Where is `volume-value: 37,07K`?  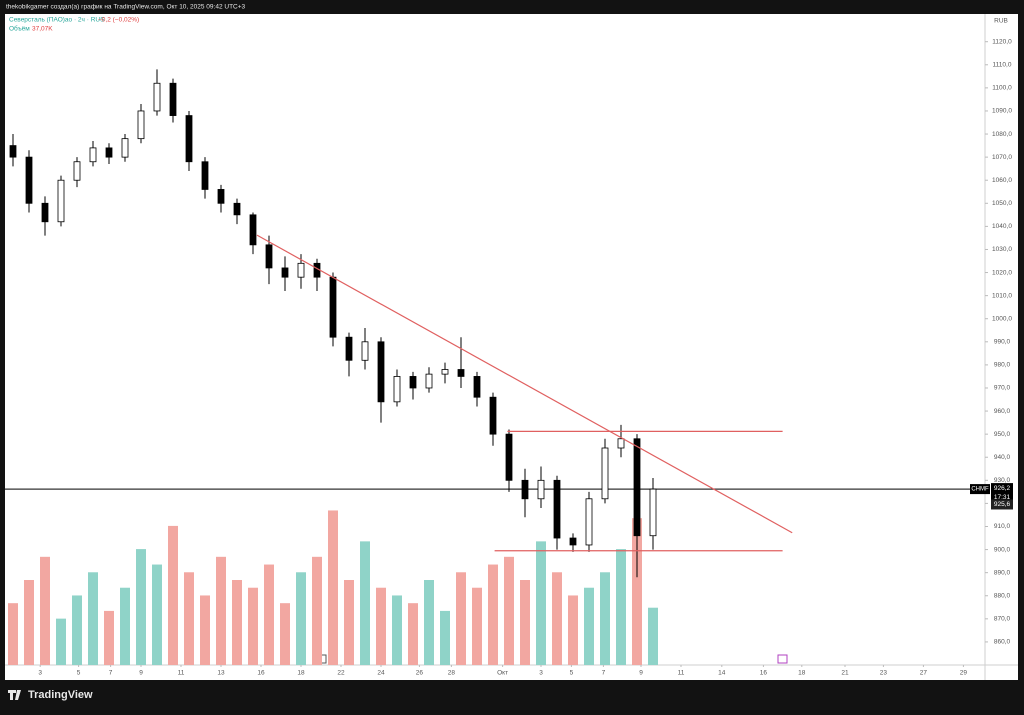 volume-value: 37,07K is located at coordinates (42, 29).